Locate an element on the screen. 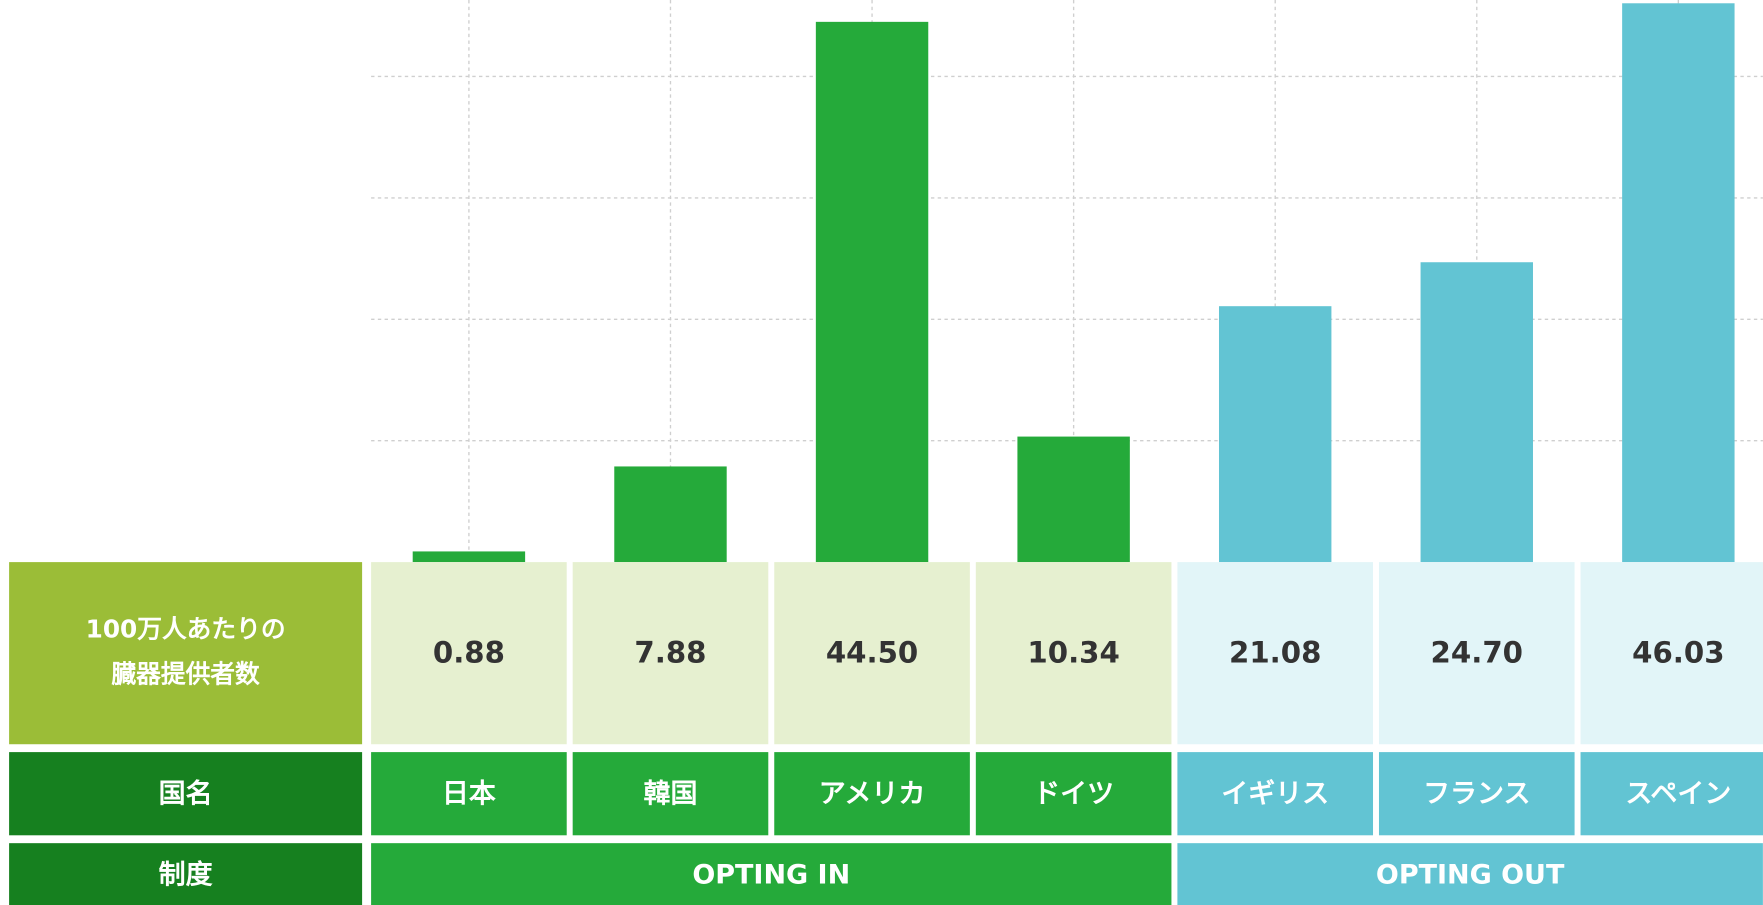 This screenshot has height=905, width=1763. group-label: OPTING OUT is located at coordinates (1470, 874).